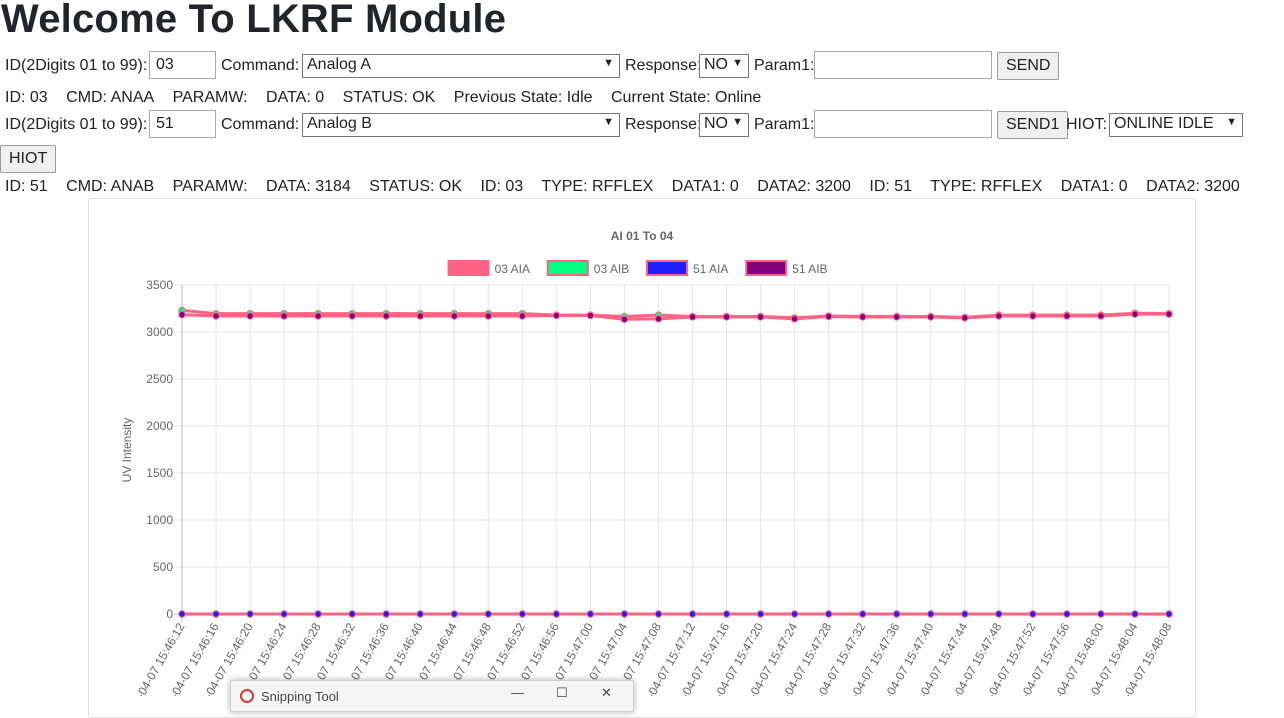  Describe the element at coordinates (260, 124) in the screenshot. I see `command-label-2: Command:` at that location.